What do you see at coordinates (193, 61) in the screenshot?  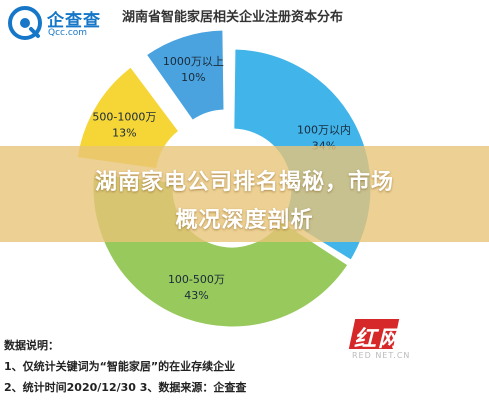 I see `slice-category-label-3: 1000万以上` at bounding box center [193, 61].